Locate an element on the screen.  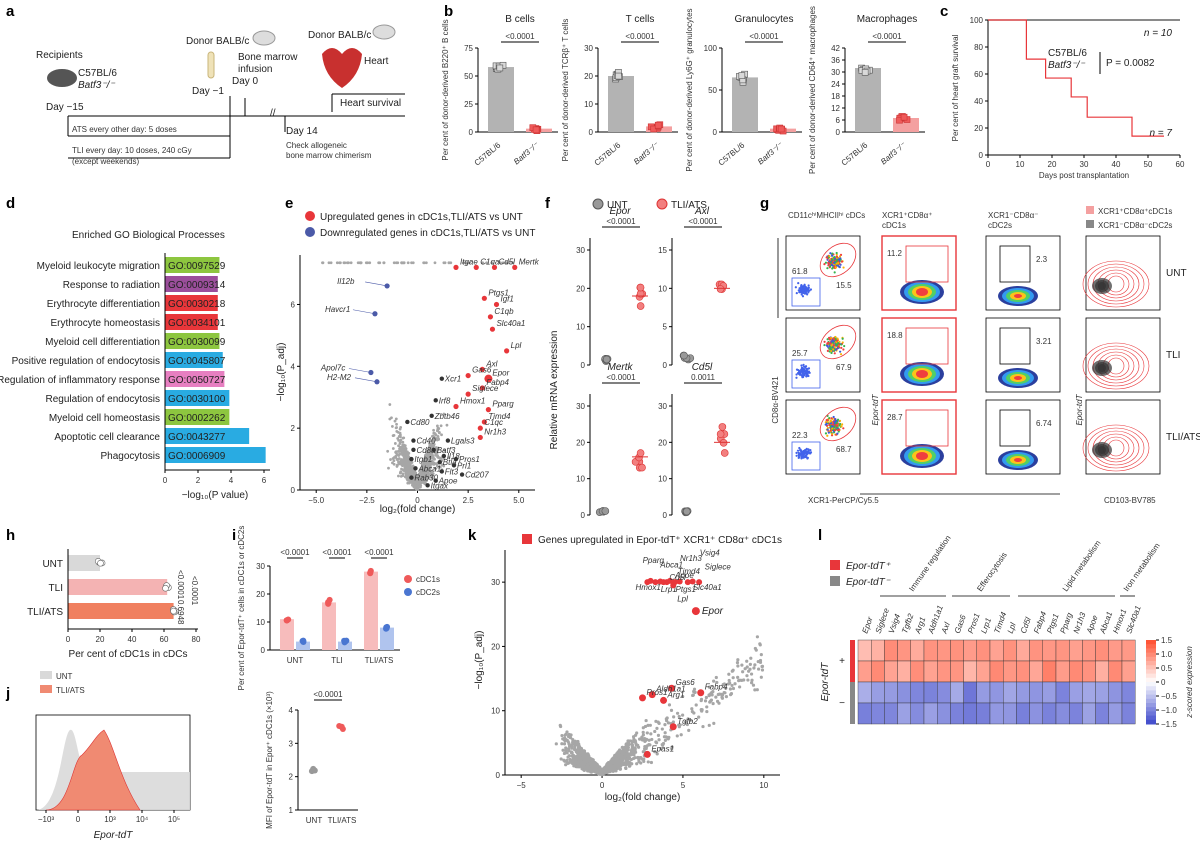
k-top-label-4: Timd4 is located at coordinates (689, 571).